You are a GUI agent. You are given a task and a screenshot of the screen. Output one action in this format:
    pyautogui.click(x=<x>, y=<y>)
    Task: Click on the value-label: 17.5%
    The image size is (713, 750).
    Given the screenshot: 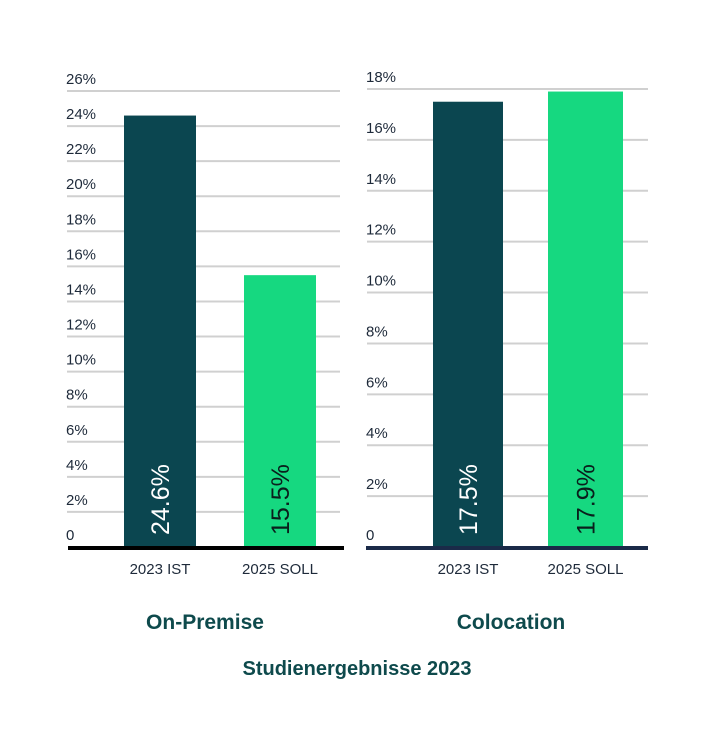 What is the action you would take?
    pyautogui.click(x=469, y=499)
    